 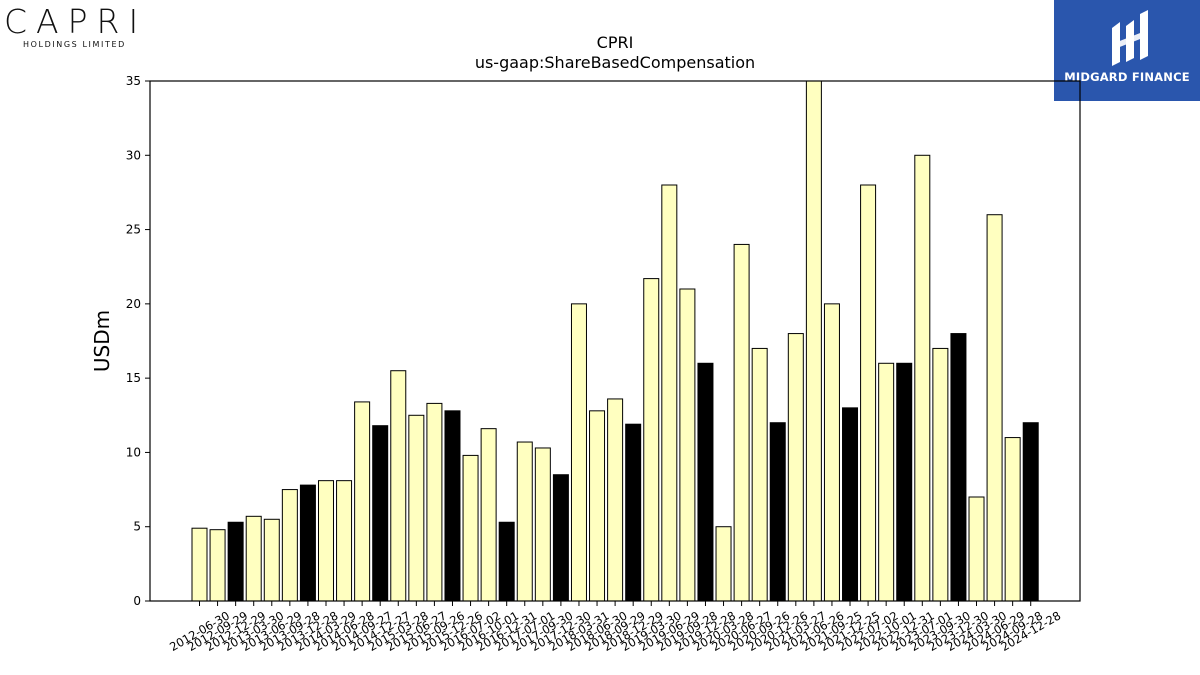 I want to click on y-axis-ticks: 0 5 10 15 20 25 30 35, so click(x=138, y=341).